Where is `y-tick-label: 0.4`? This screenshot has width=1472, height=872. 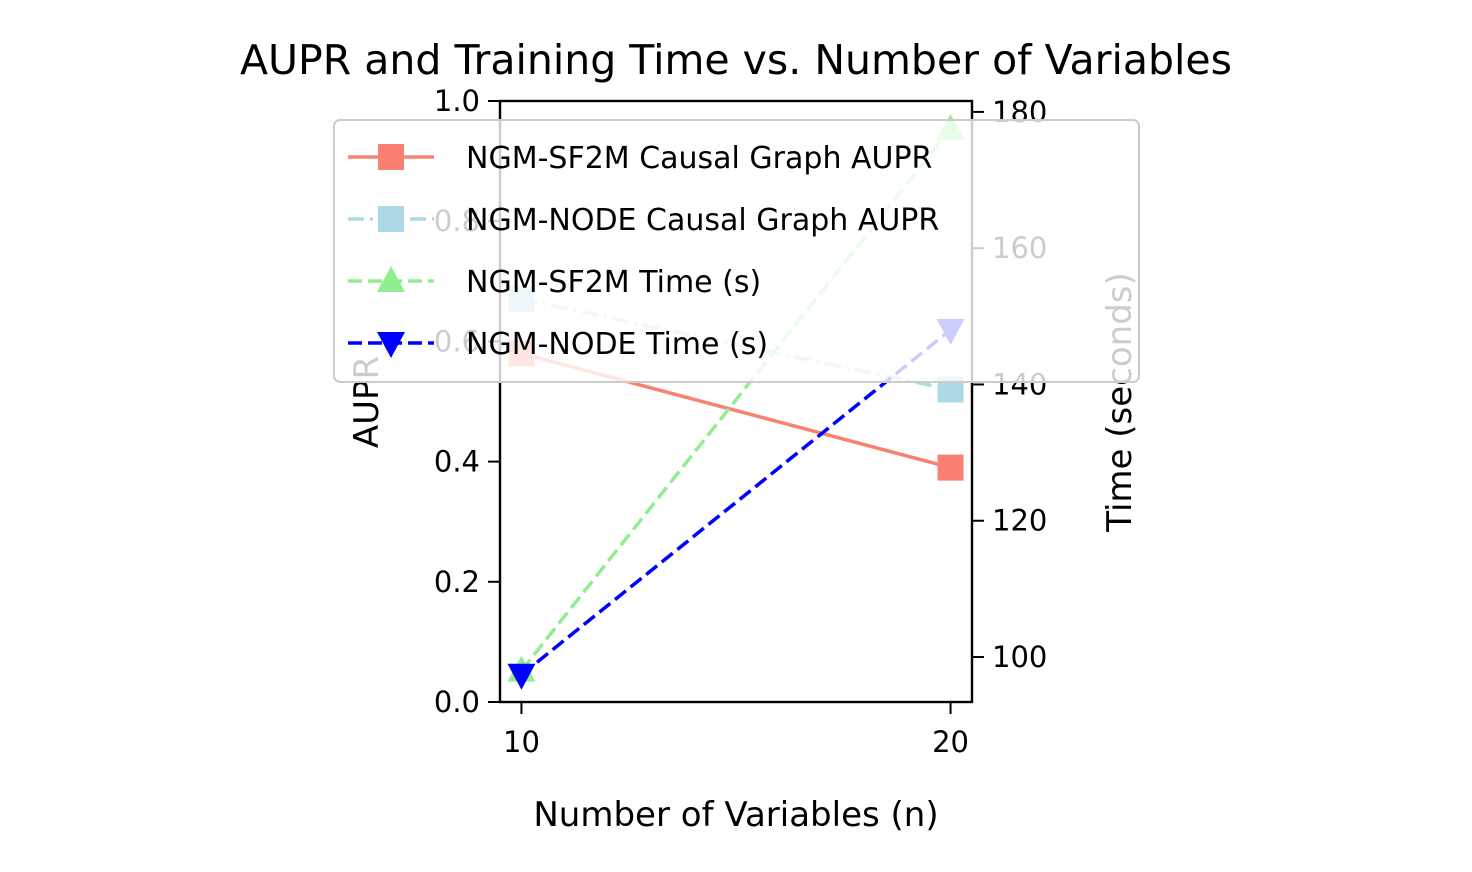 y-tick-label: 0.4 is located at coordinates (457, 462).